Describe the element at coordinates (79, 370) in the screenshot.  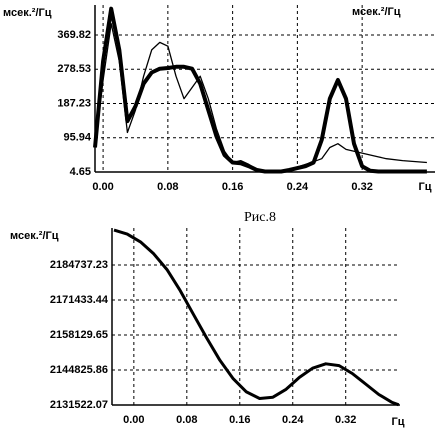
I see `y-tick-label: 2144825.86` at that location.